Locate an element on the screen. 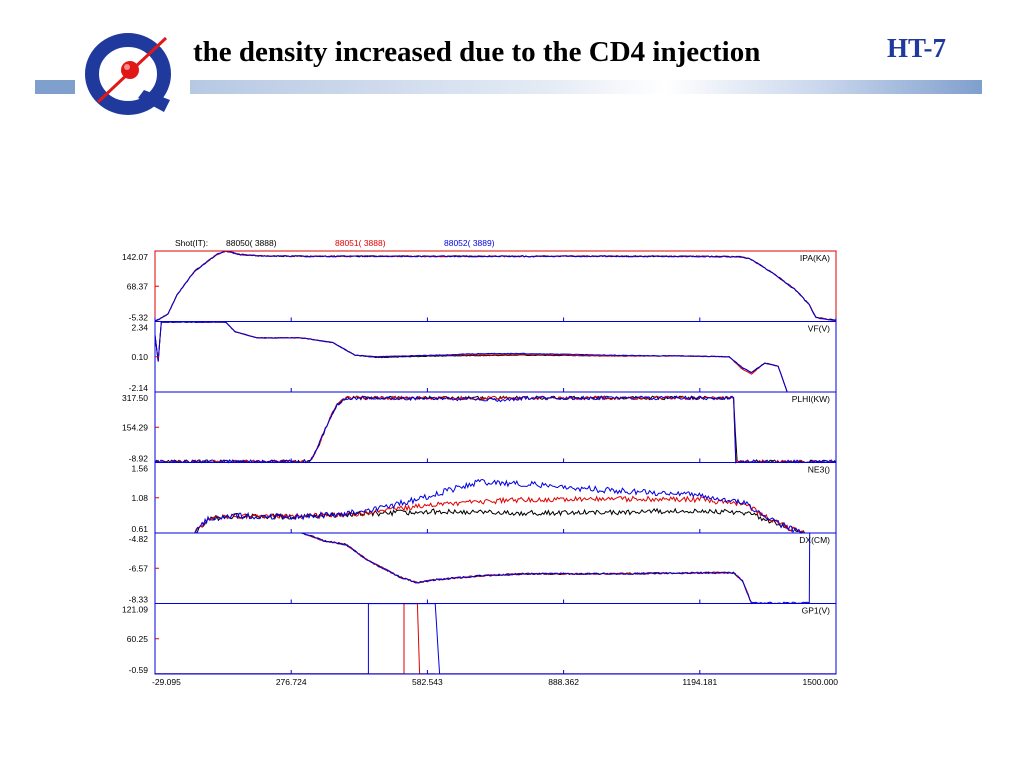 Image resolution: width=1024 pixels, height=768 pixels. x-tick-label-5: 1500.000 is located at coordinates (821, 682).